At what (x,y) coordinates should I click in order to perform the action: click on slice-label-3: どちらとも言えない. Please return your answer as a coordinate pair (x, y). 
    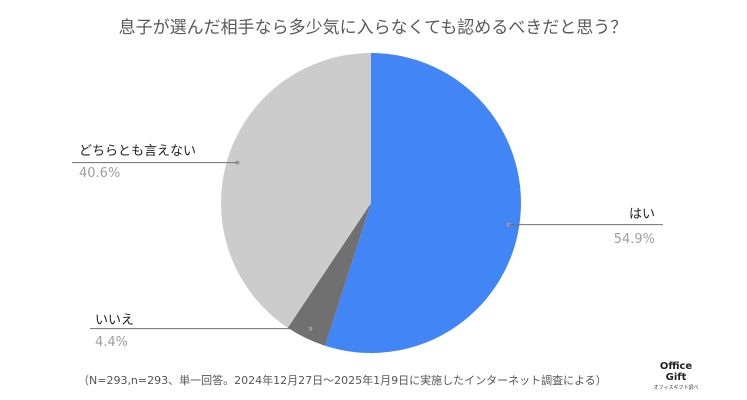
    Looking at the image, I should click on (137, 151).